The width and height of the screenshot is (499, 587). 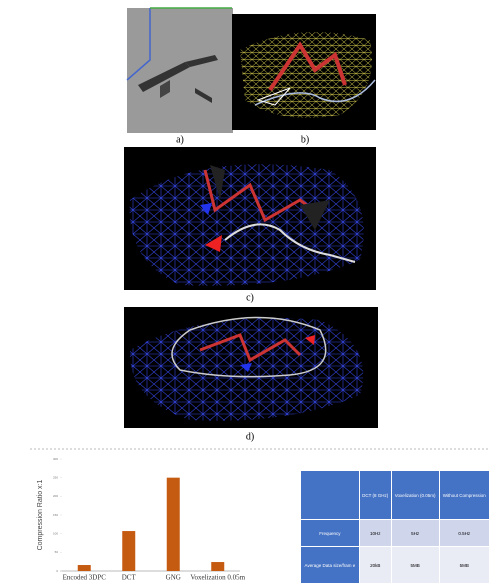 I want to click on table-cell: 10Hz, so click(x=375, y=533).